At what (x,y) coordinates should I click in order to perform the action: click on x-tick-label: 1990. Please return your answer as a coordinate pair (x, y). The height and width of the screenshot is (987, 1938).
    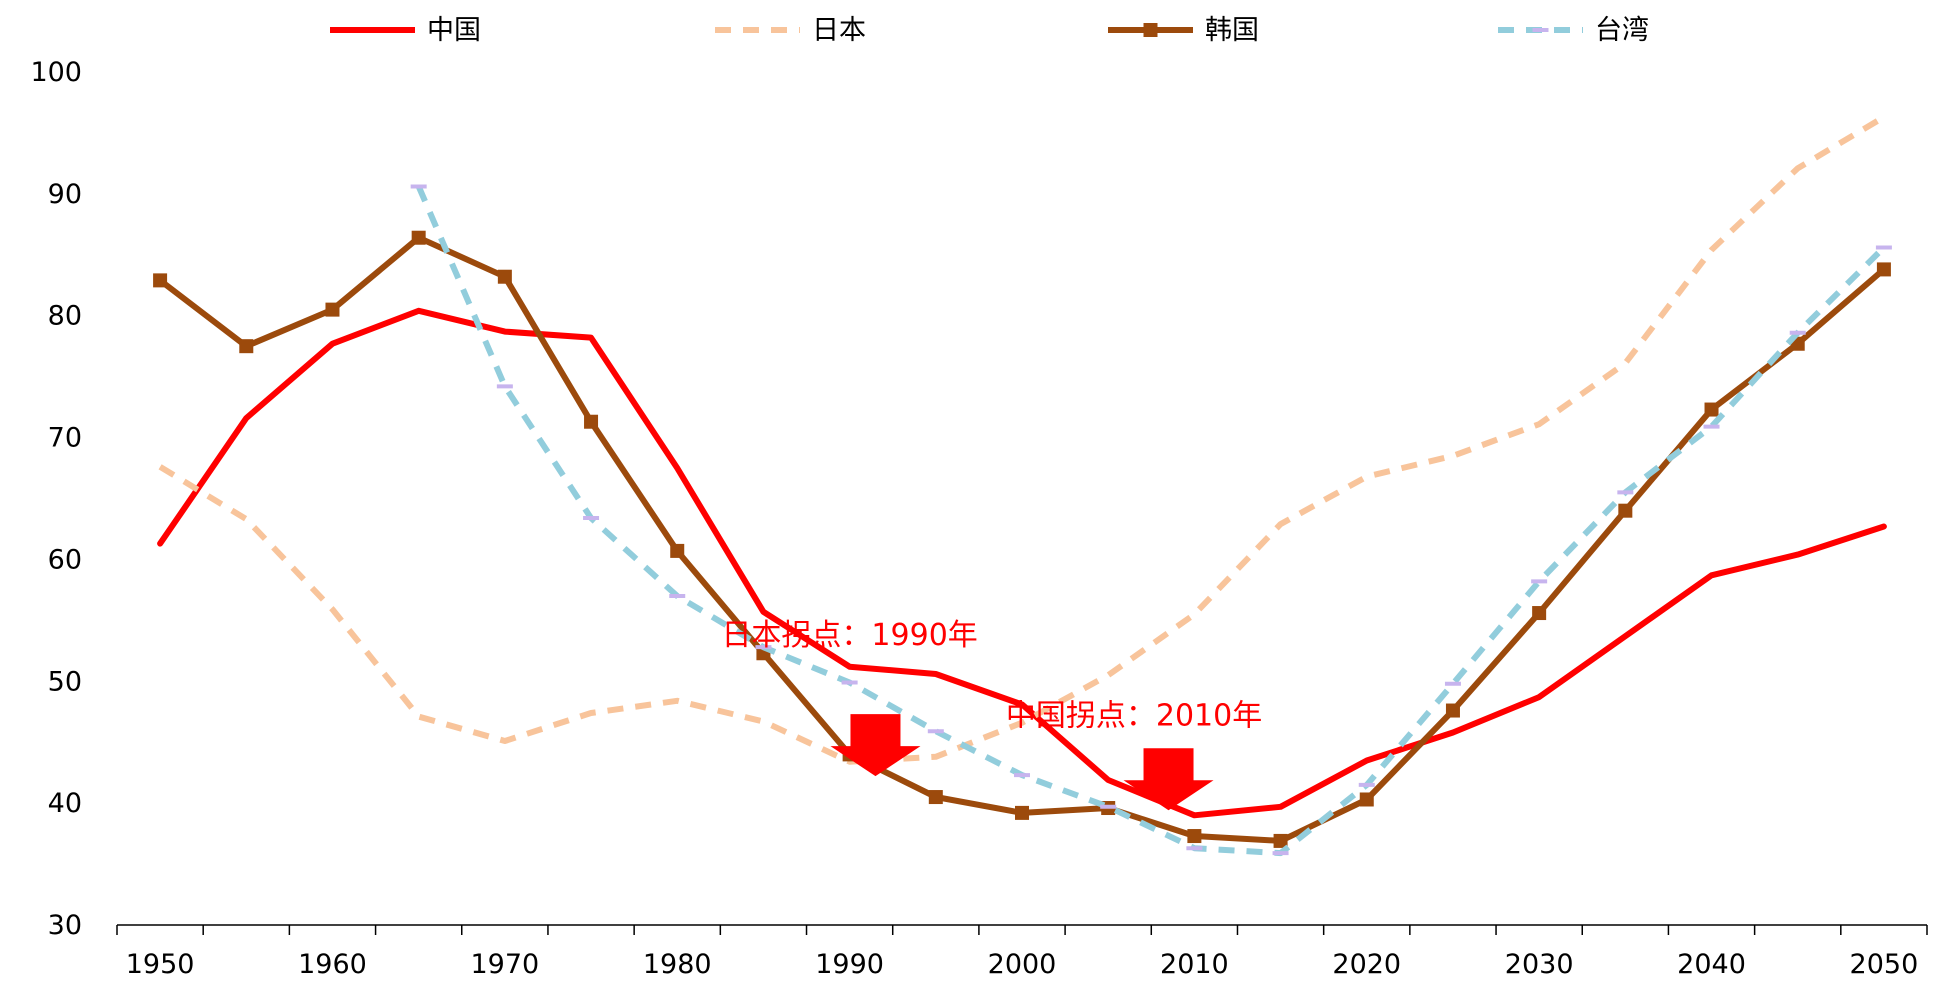
    Looking at the image, I should click on (849, 964).